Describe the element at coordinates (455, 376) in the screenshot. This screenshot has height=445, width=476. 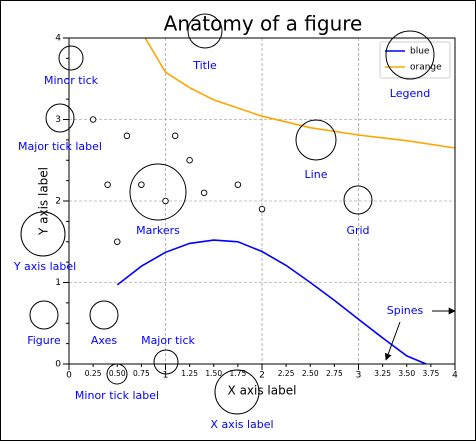
I see `x-tick-label: 4` at that location.